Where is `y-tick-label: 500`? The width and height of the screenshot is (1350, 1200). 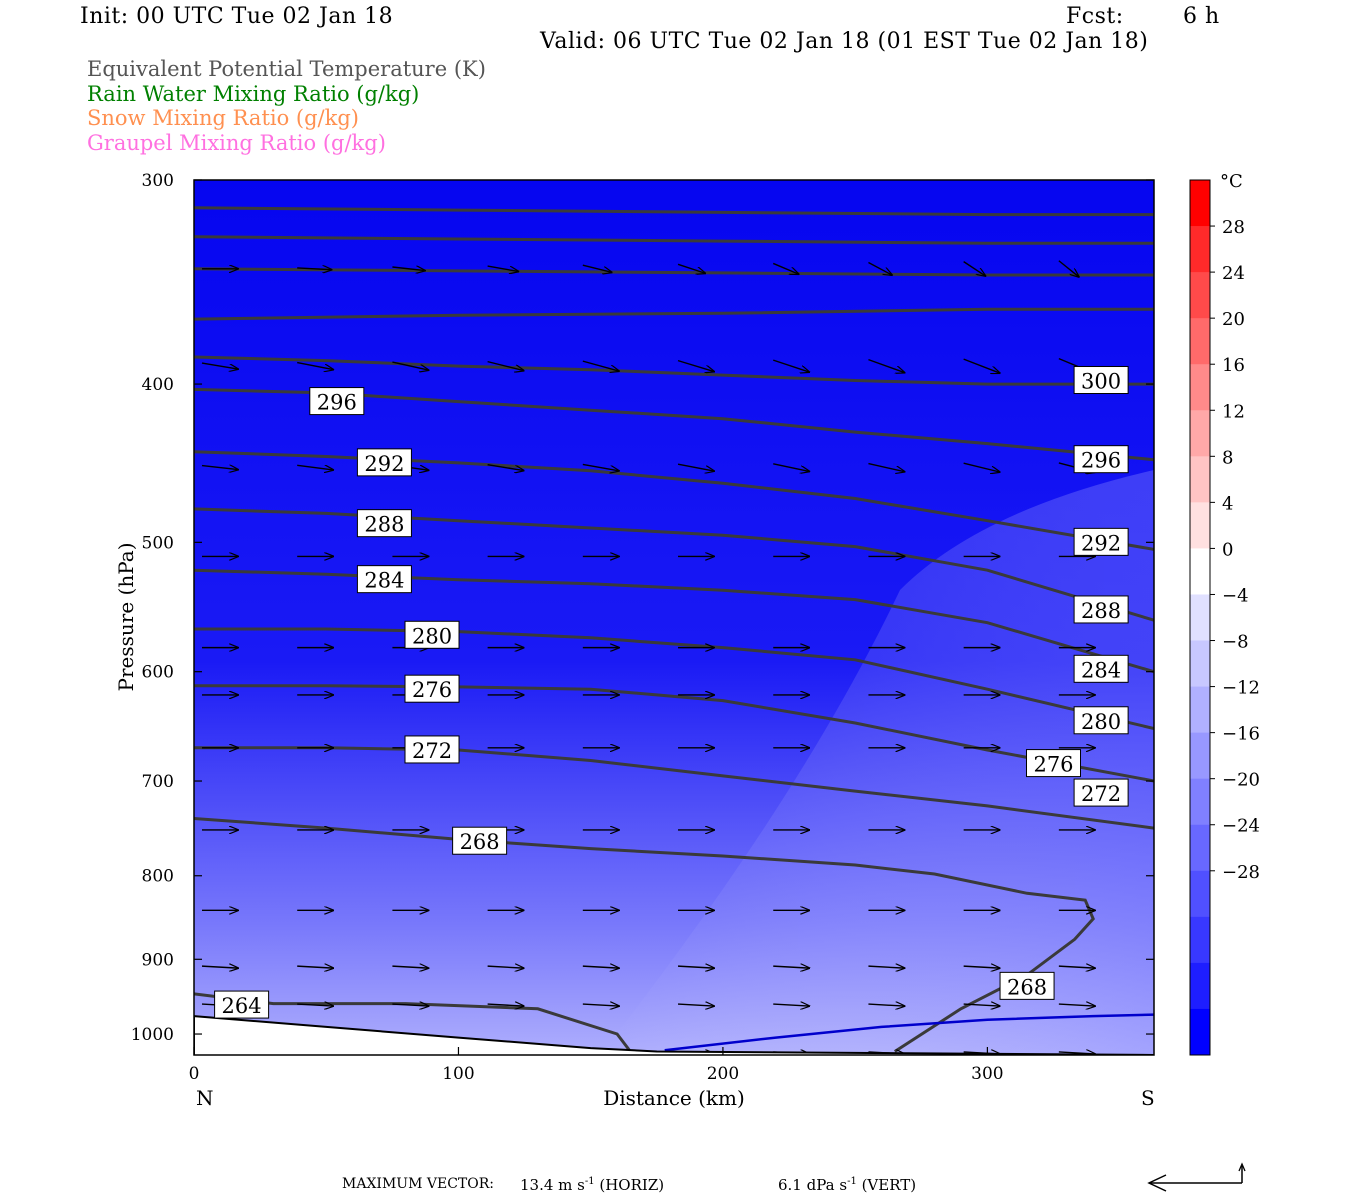 y-tick-label: 500 is located at coordinates (158, 543).